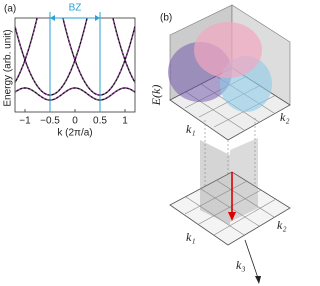 The width and height of the screenshot is (320, 286). What do you see at coordinates (25, 121) in the screenshot?
I see `x-tick-label: −1` at bounding box center [25, 121].